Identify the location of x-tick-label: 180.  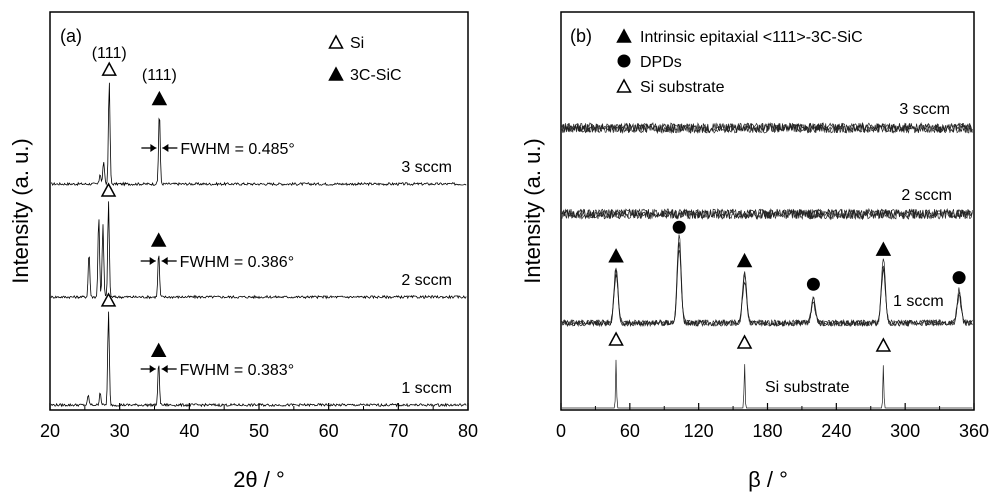
(767, 431).